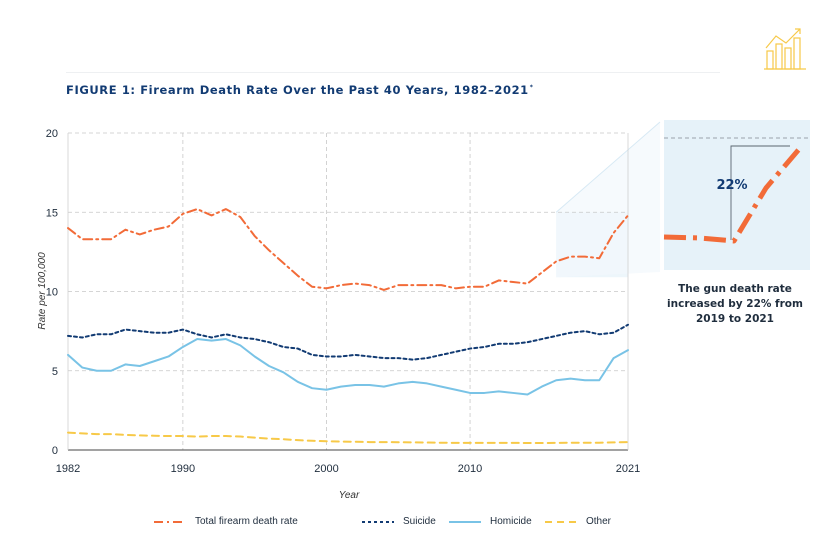 The width and height of the screenshot is (840, 551). I want to click on x-tick-label: 1990, so click(183, 469).